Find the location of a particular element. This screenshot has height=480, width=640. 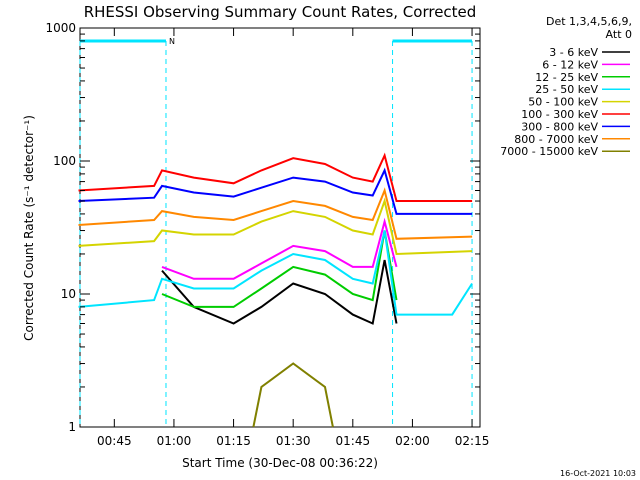

legend-label-8: 7000 - 15000 keV is located at coordinates (549, 151).